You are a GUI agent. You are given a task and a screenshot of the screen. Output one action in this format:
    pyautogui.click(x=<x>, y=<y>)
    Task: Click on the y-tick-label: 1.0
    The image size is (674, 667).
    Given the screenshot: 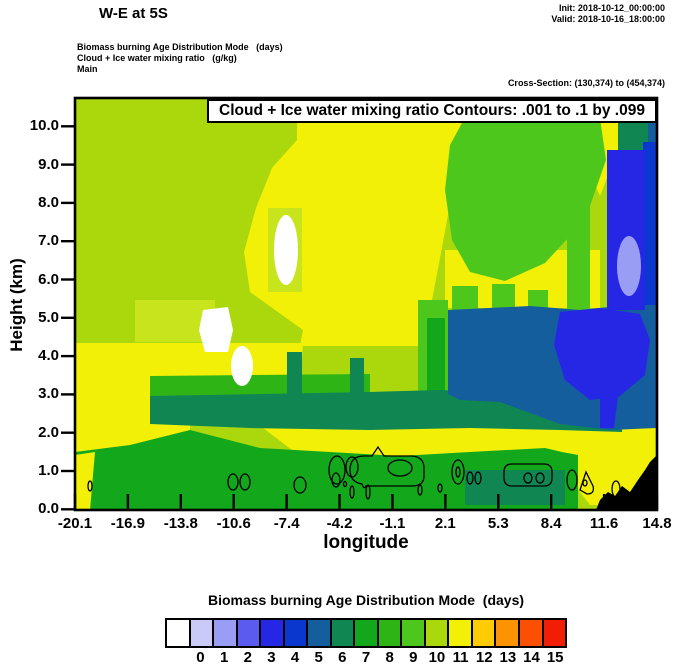 What is the action you would take?
    pyautogui.click(x=48, y=470)
    